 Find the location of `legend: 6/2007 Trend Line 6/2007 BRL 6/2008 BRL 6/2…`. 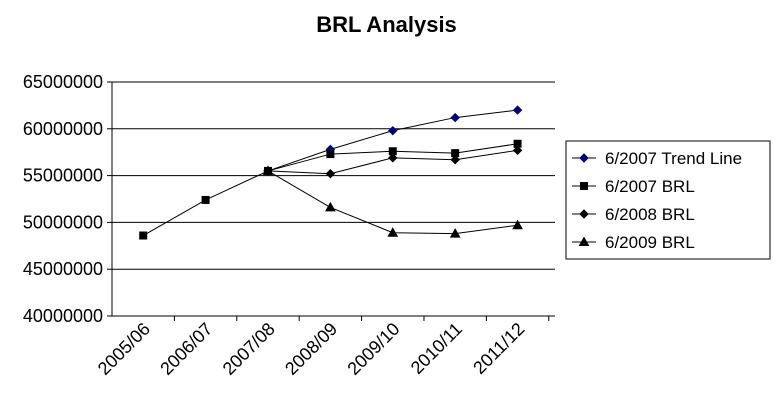

legend: 6/2007 Trend Line 6/2007 BRL 6/2008 BRL 6/2… is located at coordinates (668, 200).